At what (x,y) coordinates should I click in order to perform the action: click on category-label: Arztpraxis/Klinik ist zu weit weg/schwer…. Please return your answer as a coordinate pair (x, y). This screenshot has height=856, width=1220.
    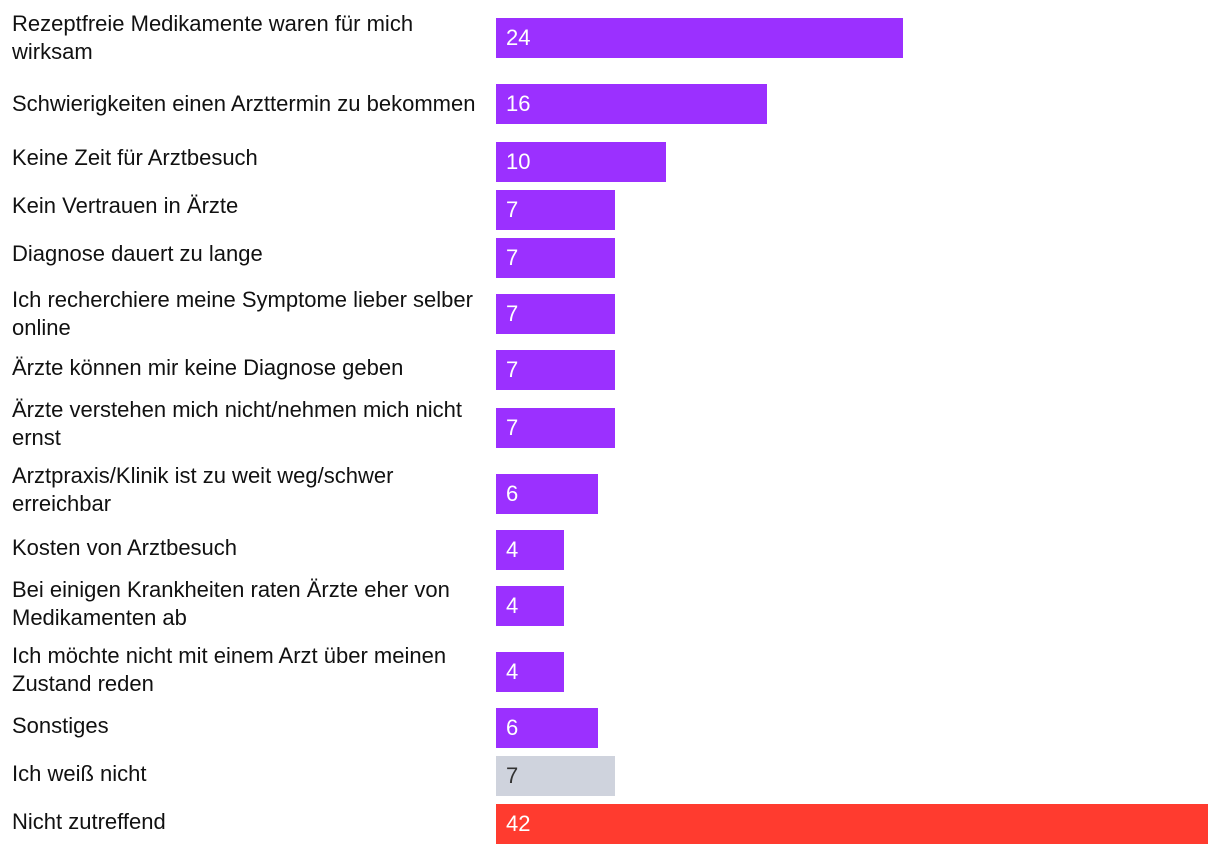
    Looking at the image, I should click on (203, 489).